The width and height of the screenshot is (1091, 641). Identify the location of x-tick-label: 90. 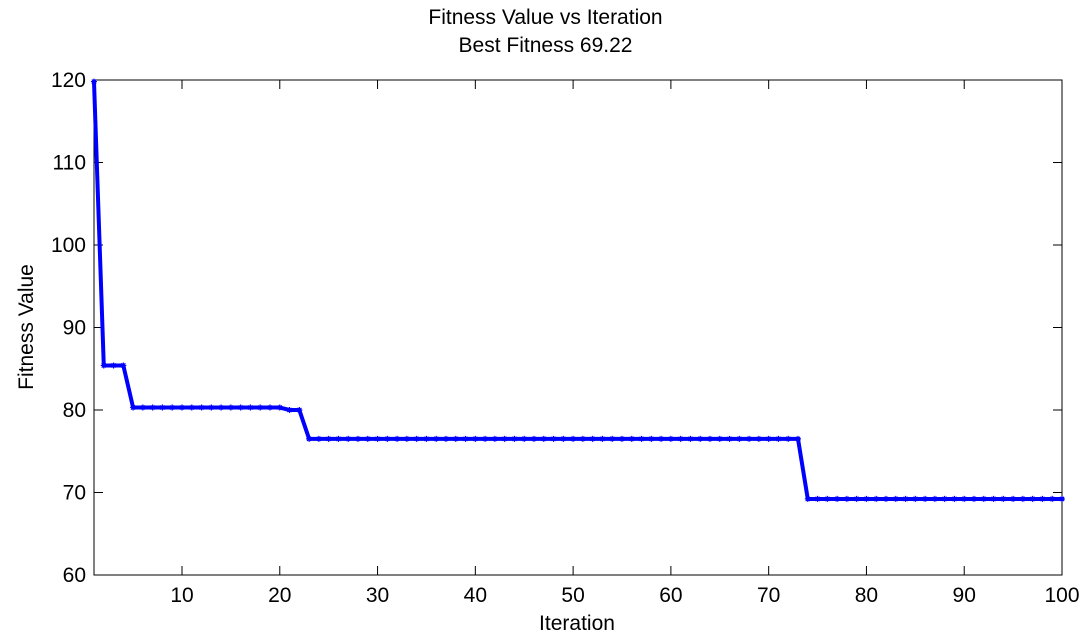
(964, 595).